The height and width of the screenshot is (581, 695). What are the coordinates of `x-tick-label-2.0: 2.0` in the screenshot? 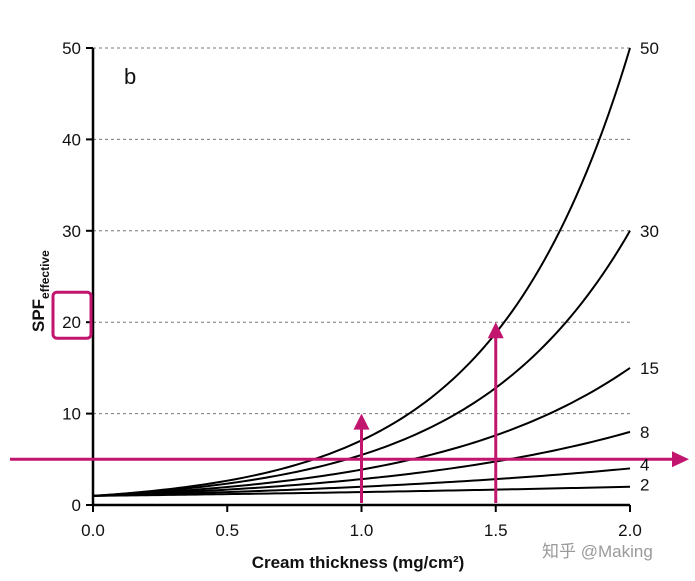 It's located at (630, 530).